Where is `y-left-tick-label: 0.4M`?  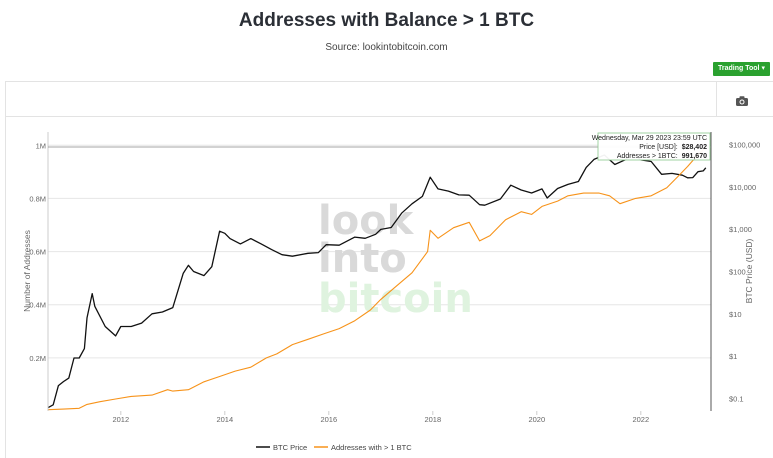
y-left-tick-label: 0.4M is located at coordinates (37, 305).